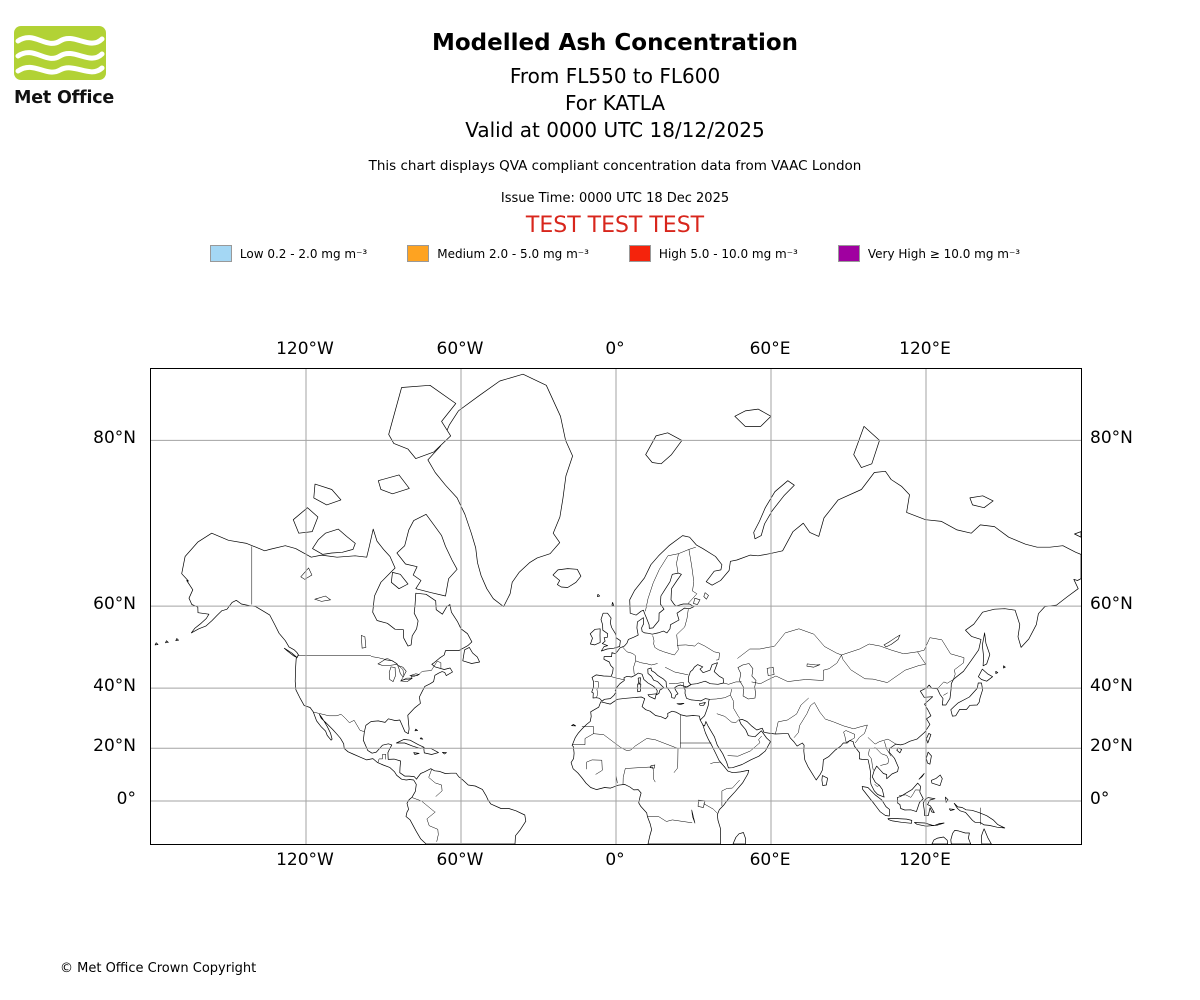 The width and height of the screenshot is (1200, 1000). What do you see at coordinates (432, 826) in the screenshot?
I see `border-peru-brazil` at bounding box center [432, 826].